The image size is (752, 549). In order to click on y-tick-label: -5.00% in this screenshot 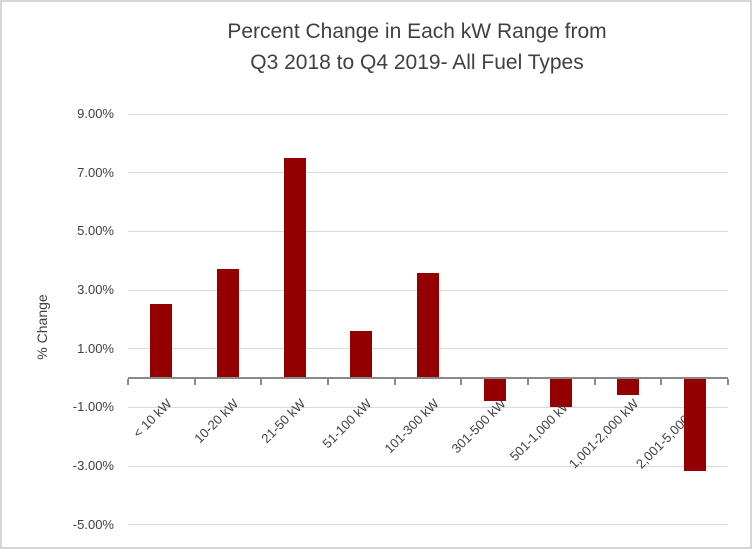, I will do `click(93, 524)`.